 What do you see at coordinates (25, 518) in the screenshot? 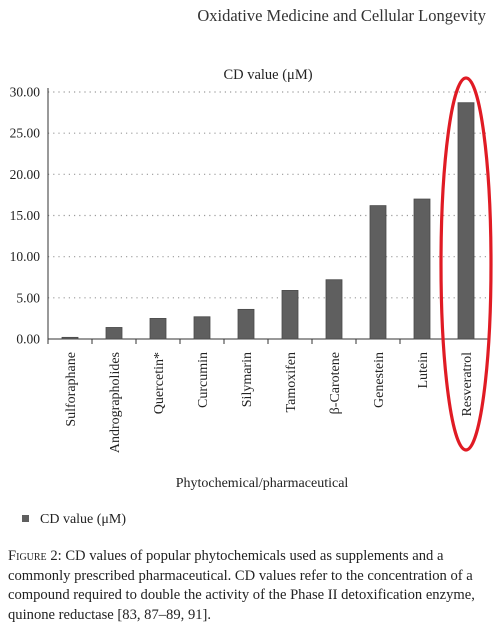
I see `legend-swatch` at bounding box center [25, 518].